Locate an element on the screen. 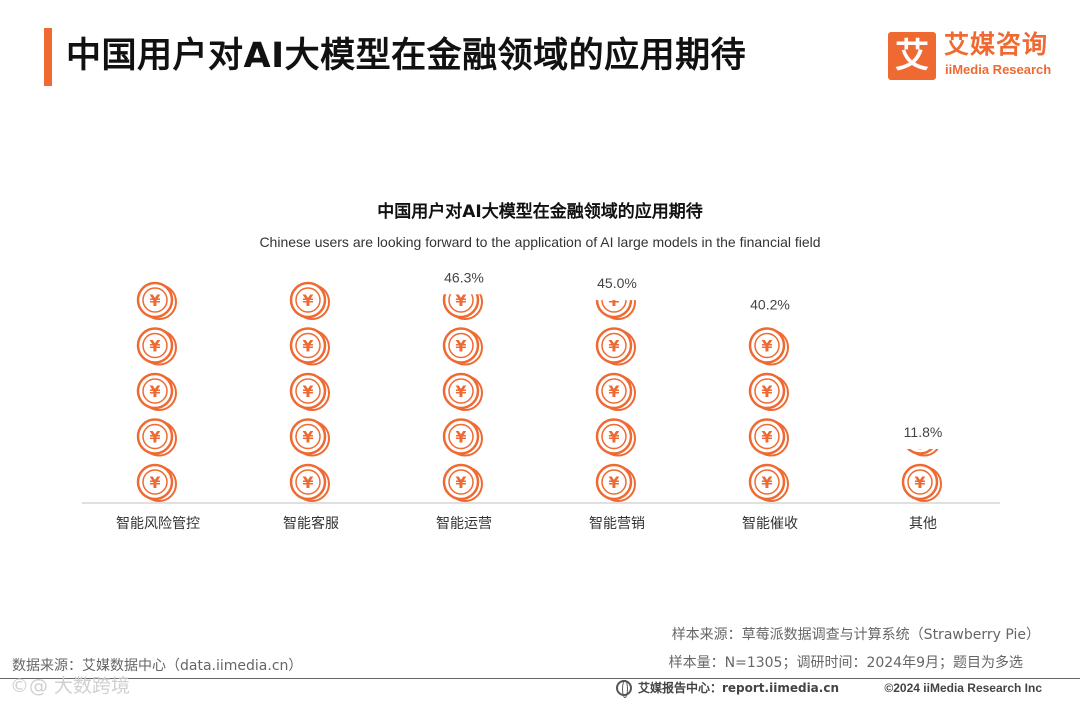 The width and height of the screenshot is (1080, 702). report-center-link: 艾媒报告中心：report.iimedia.cn is located at coordinates (738, 688).